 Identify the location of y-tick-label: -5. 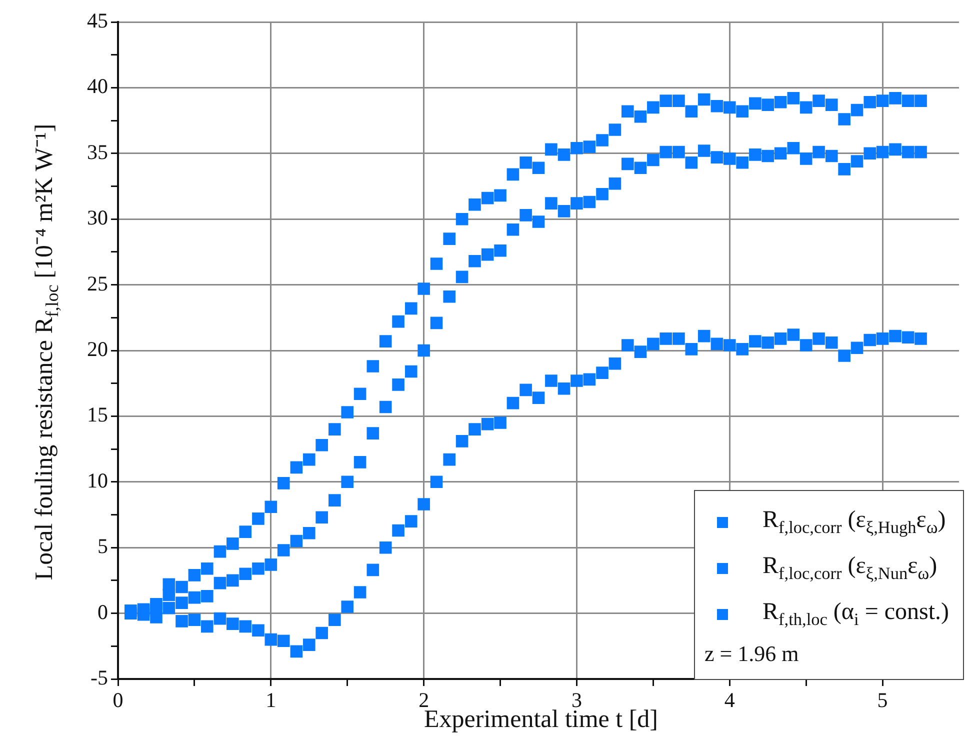
(99, 678).